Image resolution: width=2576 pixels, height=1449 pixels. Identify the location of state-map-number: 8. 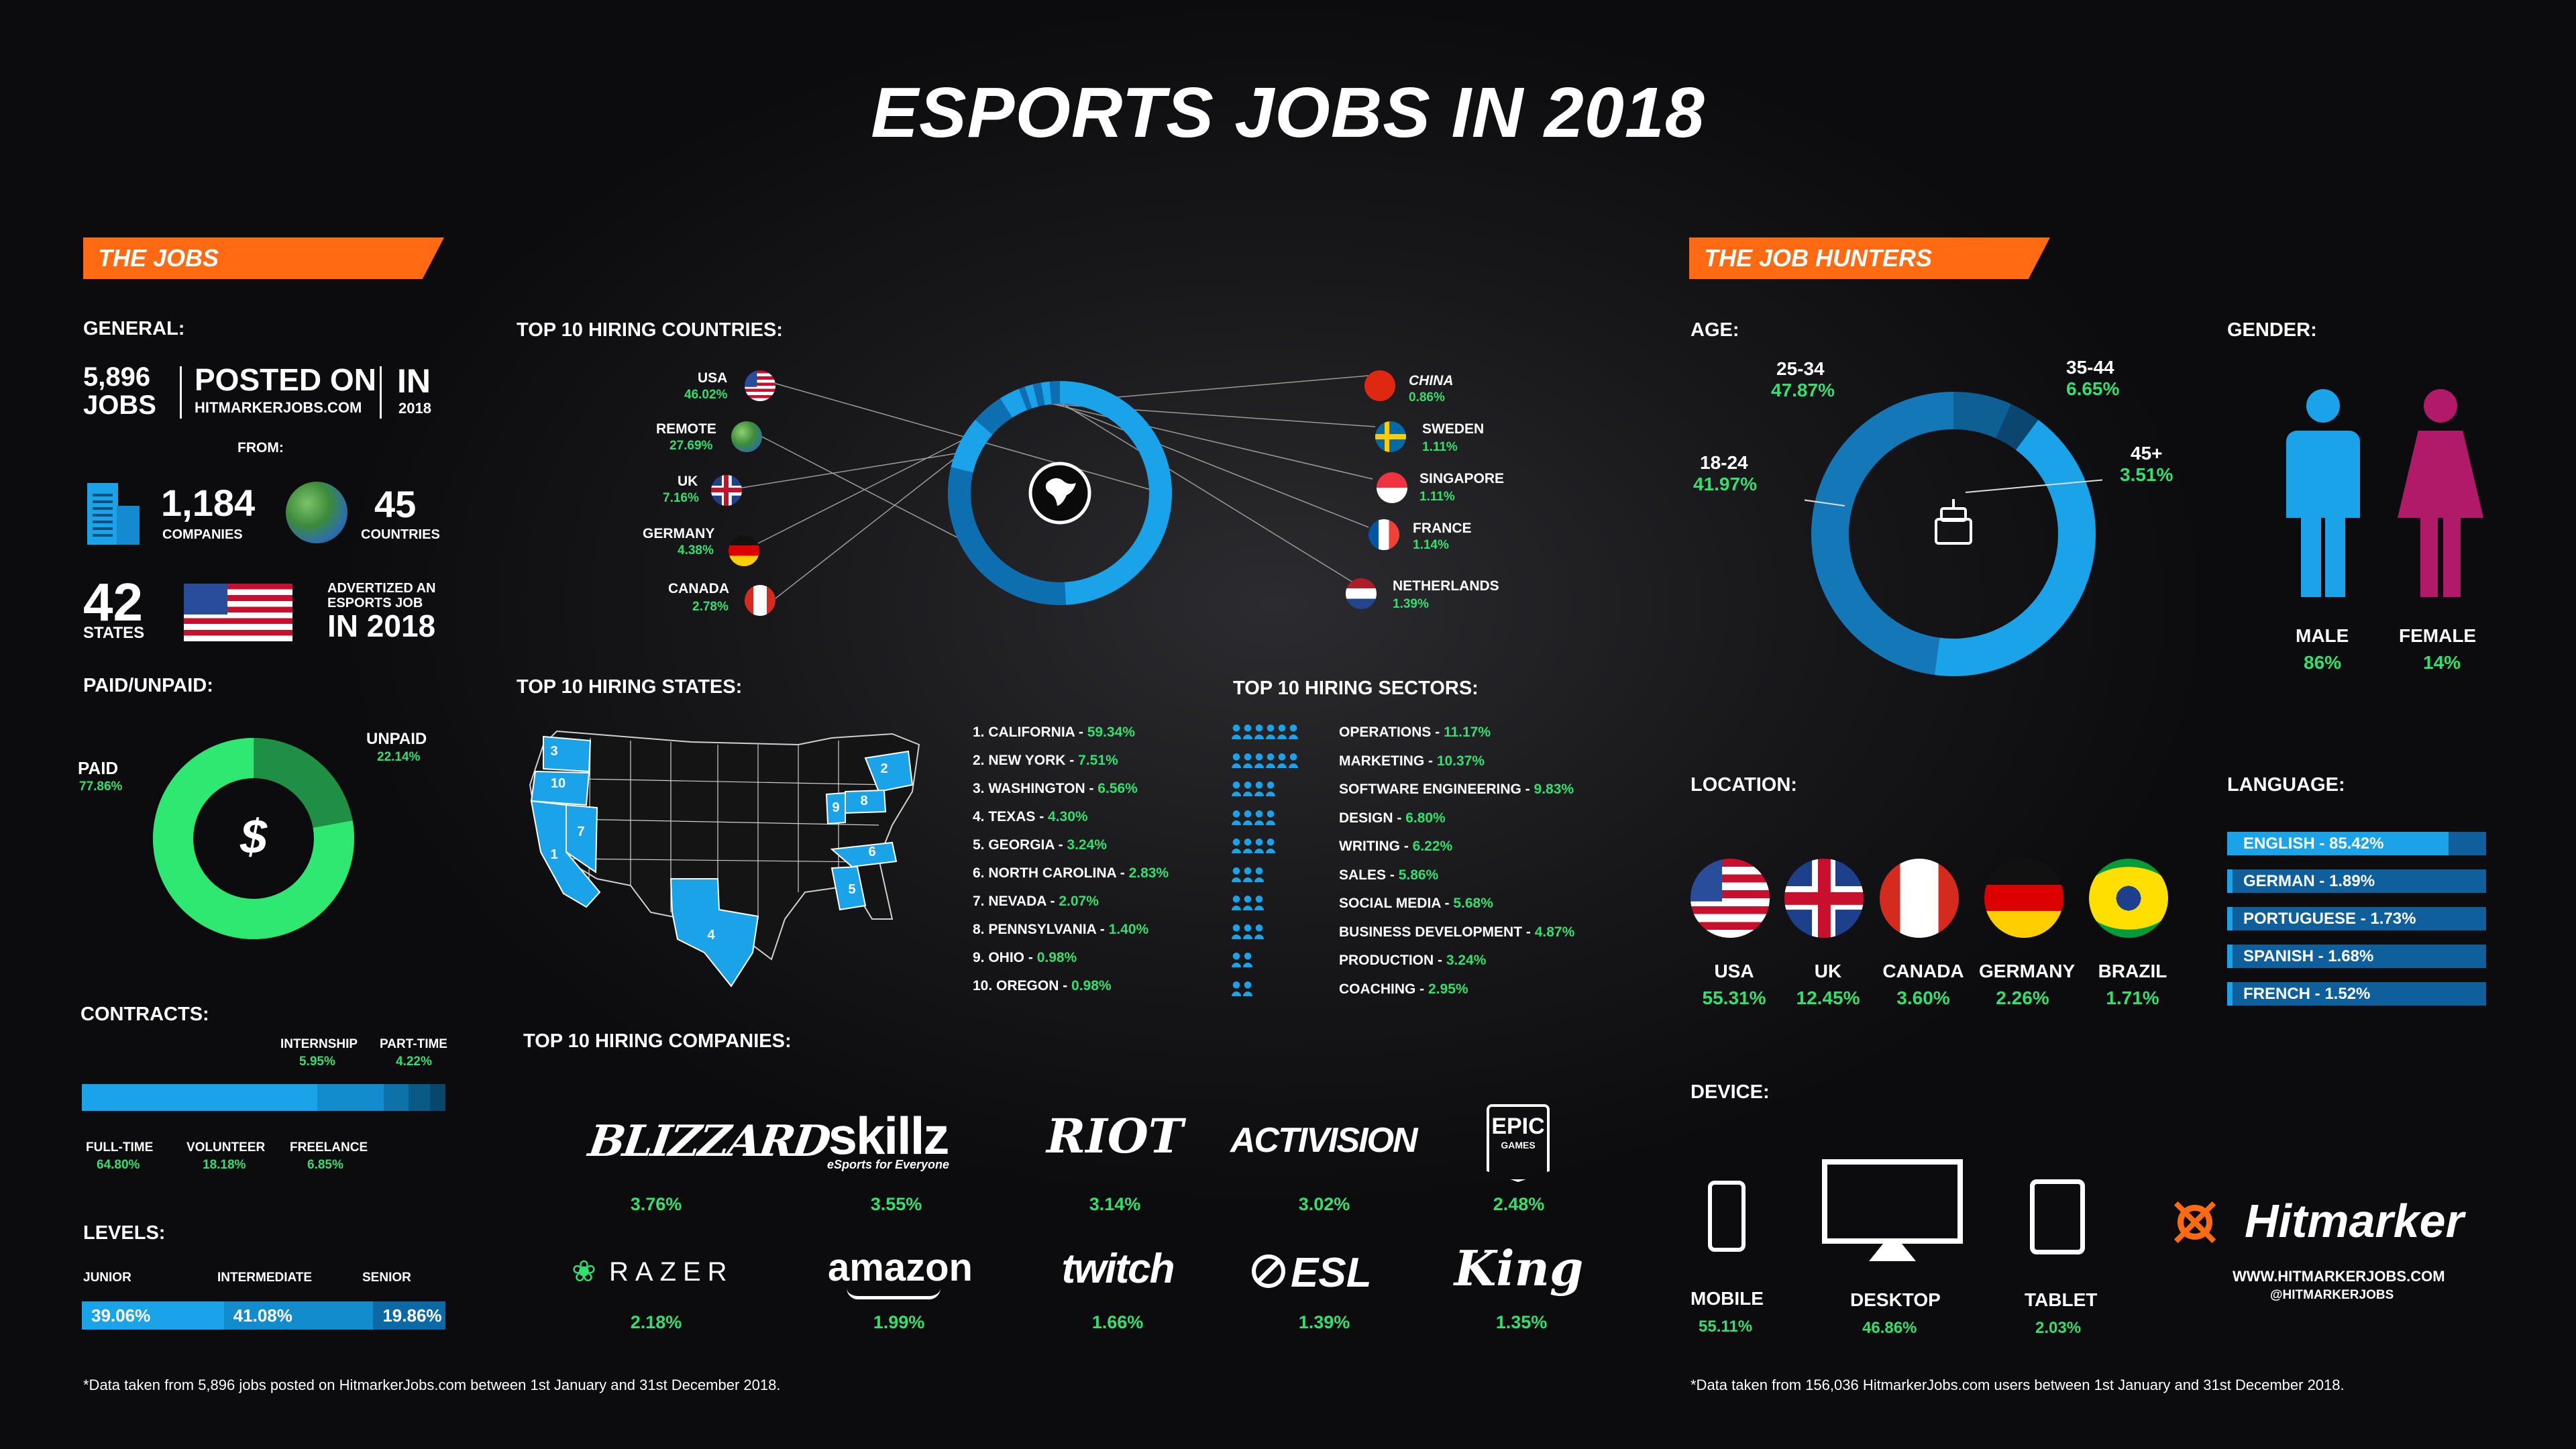
(863, 801).